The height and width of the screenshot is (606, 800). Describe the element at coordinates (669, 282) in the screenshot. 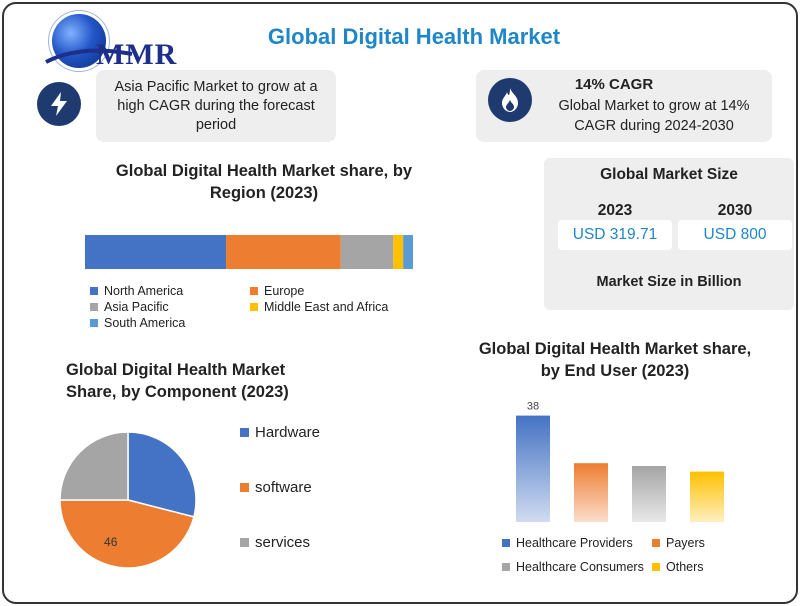

I see `market-size-note: Market Size in Billion` at that location.